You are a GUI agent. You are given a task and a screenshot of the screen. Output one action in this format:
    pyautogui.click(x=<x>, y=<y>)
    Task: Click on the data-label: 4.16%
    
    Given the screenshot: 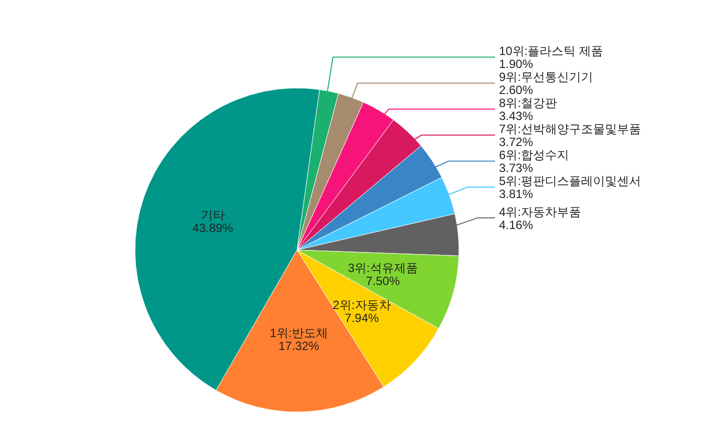 What is the action you would take?
    pyautogui.click(x=516, y=225)
    